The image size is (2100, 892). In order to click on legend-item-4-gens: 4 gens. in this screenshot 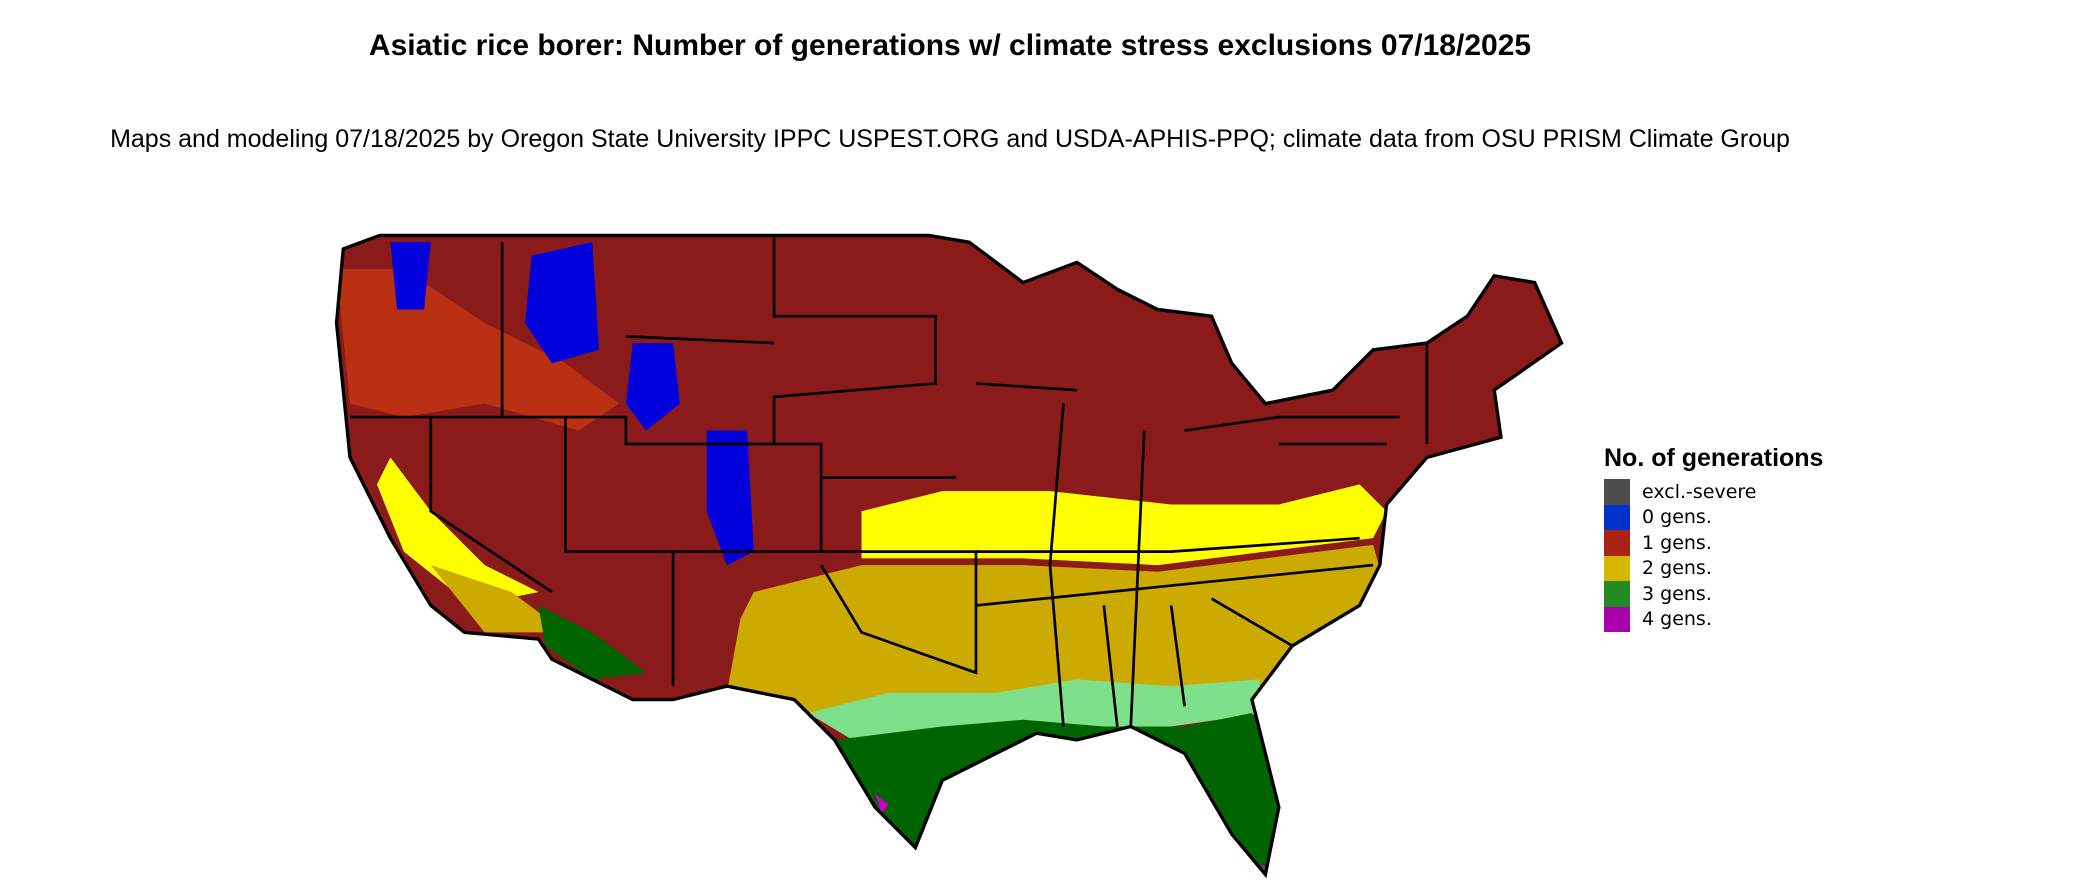, I will do `click(1713, 619)`.